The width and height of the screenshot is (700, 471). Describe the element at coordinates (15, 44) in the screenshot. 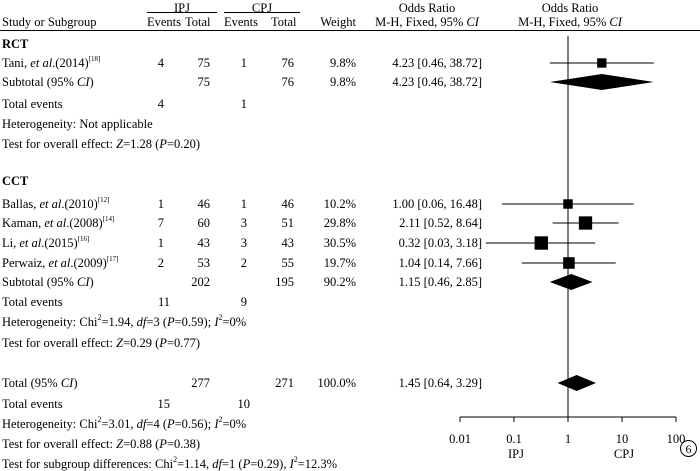

I see `section-heading-rct: RCT` at that location.